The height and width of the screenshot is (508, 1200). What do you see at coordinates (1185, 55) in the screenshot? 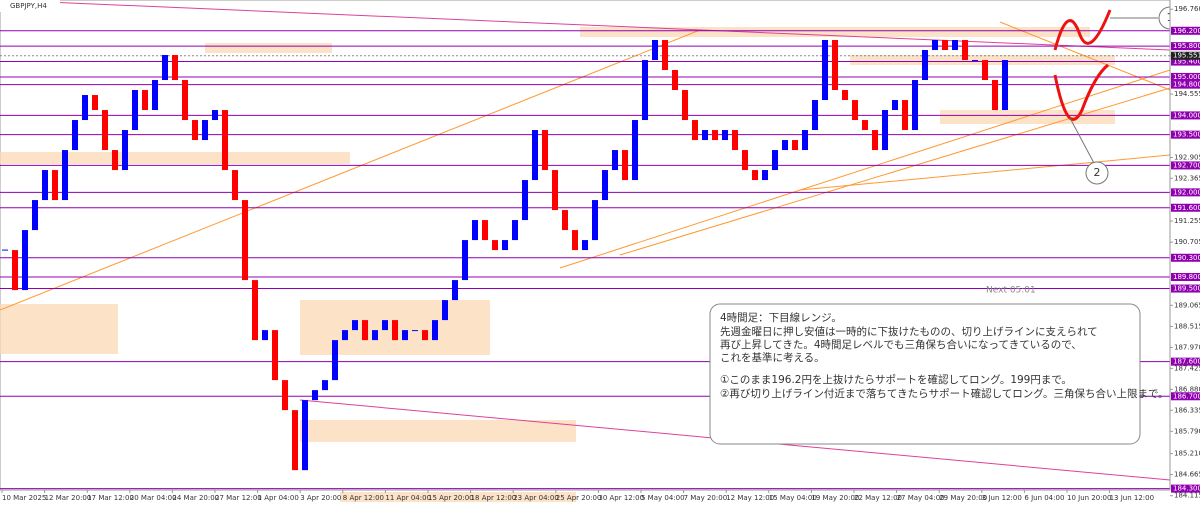
I see `current-price-tag` at bounding box center [1185, 55].